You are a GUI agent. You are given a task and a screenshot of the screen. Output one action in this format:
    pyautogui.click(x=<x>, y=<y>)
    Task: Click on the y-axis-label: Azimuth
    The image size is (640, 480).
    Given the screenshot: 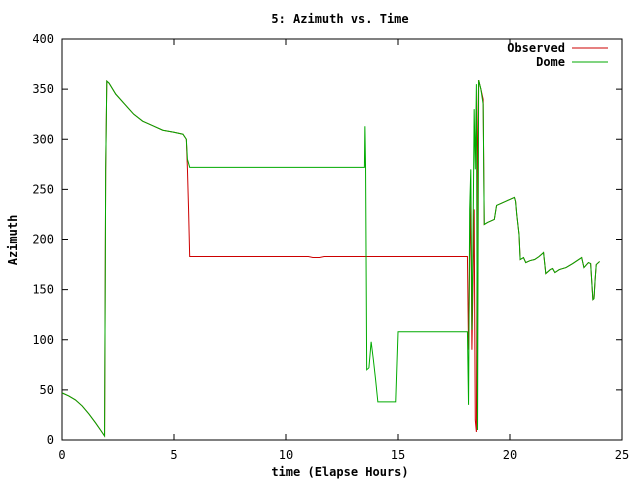 What is the action you would take?
    pyautogui.click(x=13, y=240)
    